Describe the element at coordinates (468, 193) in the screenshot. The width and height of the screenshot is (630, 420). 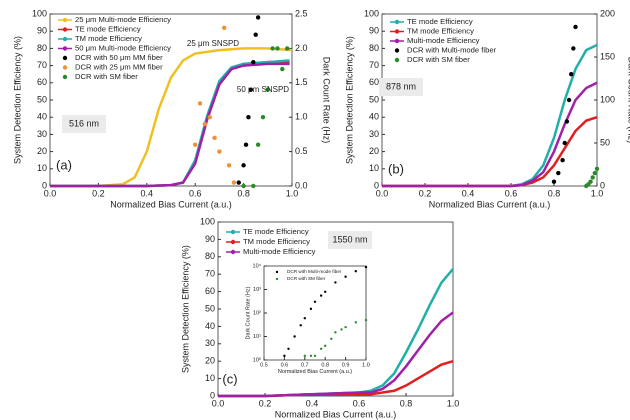
I see `x-tick-label: 0.4` at that location.